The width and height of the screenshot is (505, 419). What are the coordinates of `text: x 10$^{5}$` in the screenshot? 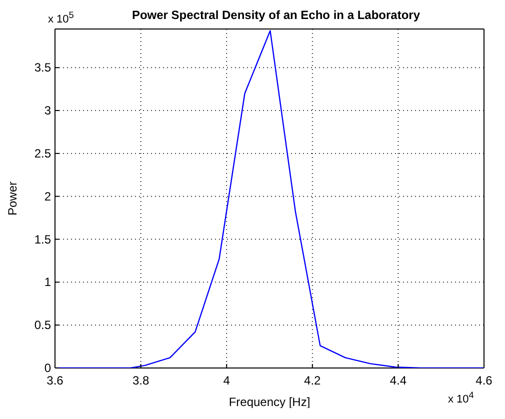 It's located at (61, 18).